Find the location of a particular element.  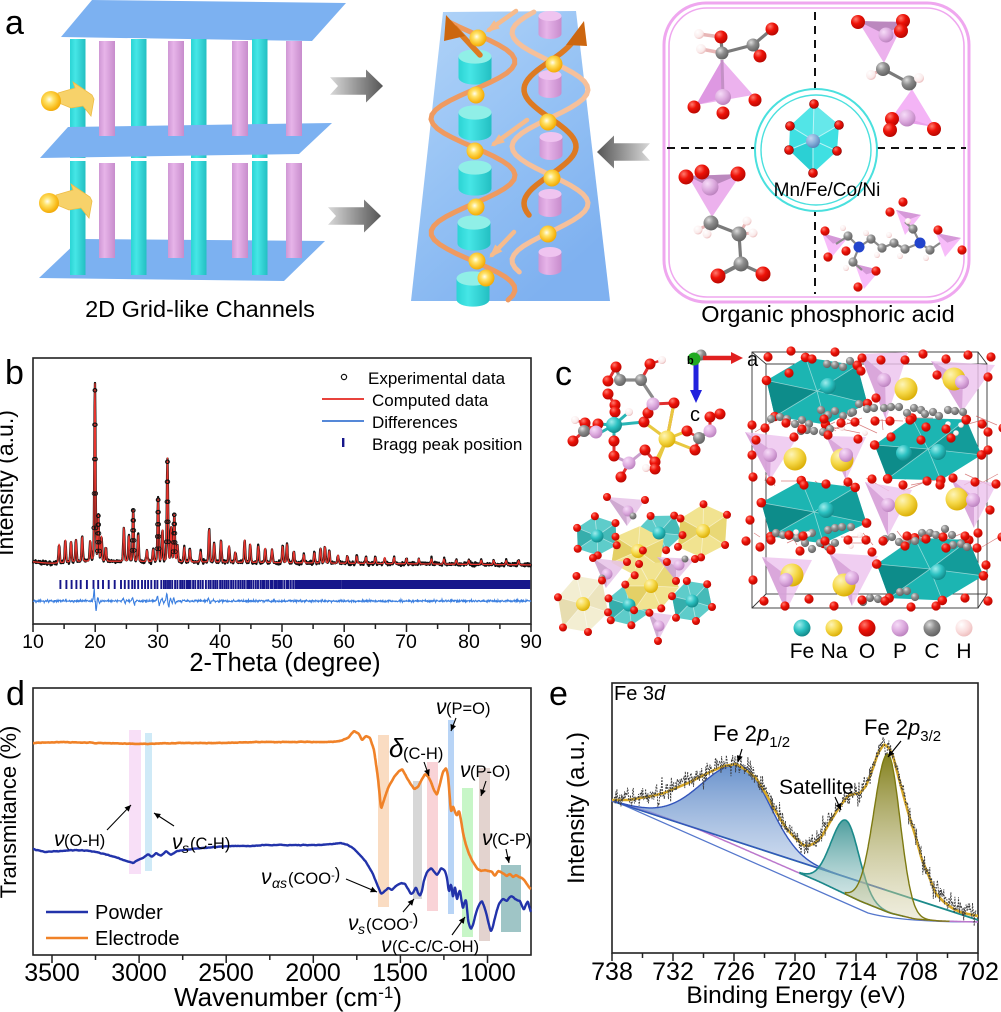

svg-text: 1500 is located at coordinates (400, 973).